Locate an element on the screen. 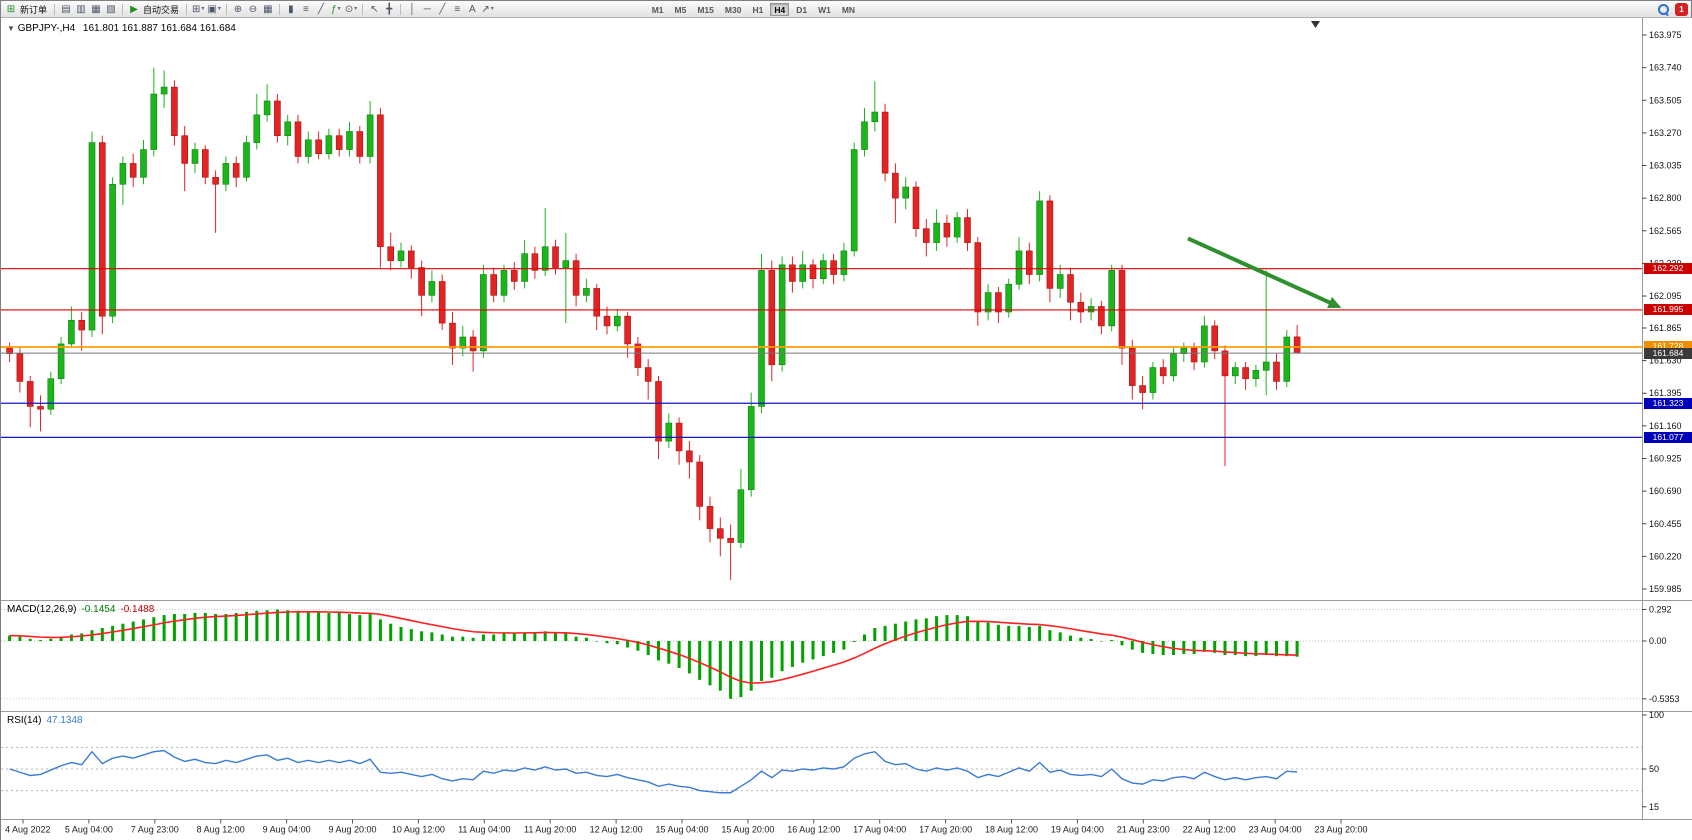 The width and height of the screenshot is (1692, 840). chart-shift-marker-icon is located at coordinates (1315, 24).